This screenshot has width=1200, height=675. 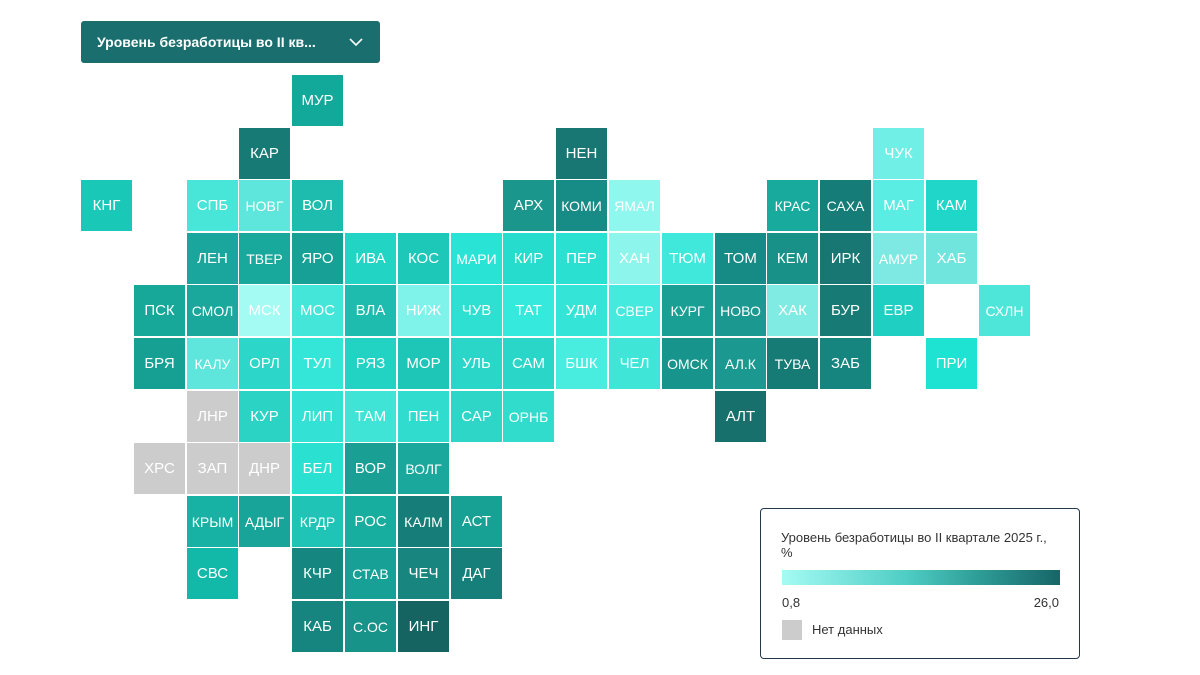 I want to click on region-tile: МУР, so click(x=317, y=100).